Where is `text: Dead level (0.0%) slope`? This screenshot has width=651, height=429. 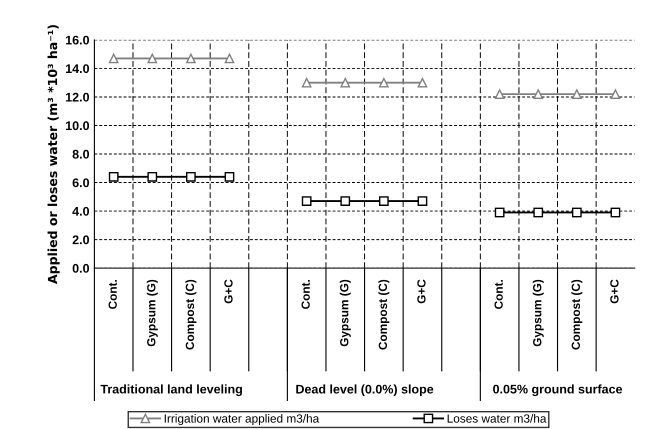 text: Dead level (0.0%) slope is located at coordinates (365, 390).